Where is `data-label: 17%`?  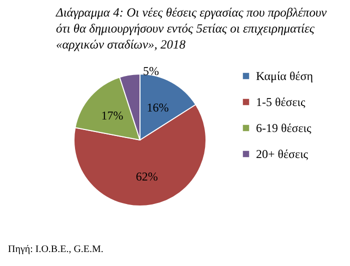
data-label: 17% is located at coordinates (112, 115).